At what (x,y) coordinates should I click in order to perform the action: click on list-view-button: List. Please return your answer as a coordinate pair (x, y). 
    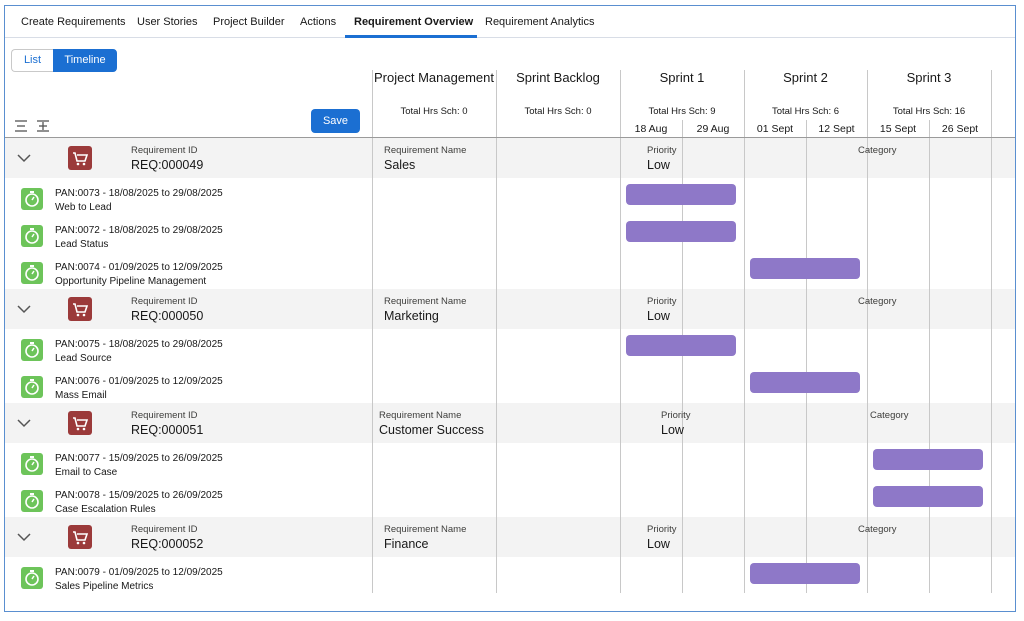
    Looking at the image, I should click on (32, 60).